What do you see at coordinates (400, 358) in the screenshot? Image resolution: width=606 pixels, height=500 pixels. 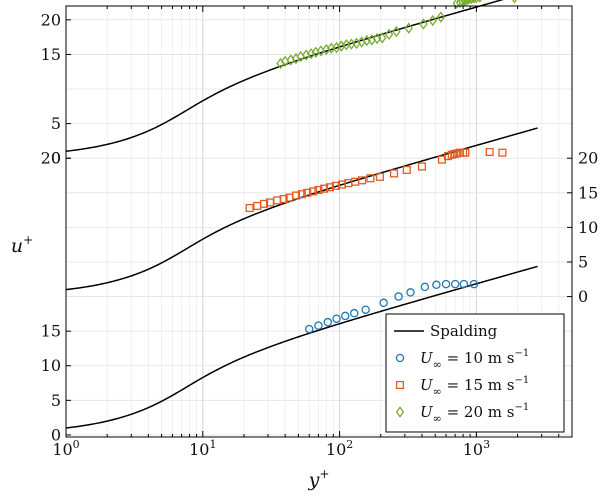 I see `legend-marker-circle` at bounding box center [400, 358].